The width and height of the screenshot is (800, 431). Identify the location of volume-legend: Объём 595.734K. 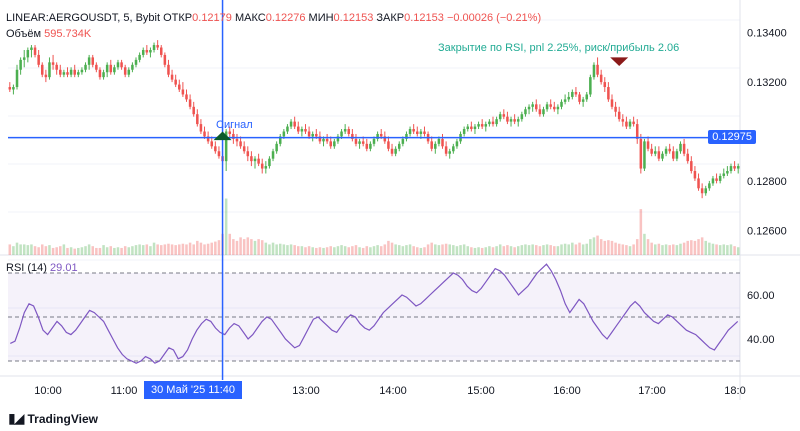
(48, 34).